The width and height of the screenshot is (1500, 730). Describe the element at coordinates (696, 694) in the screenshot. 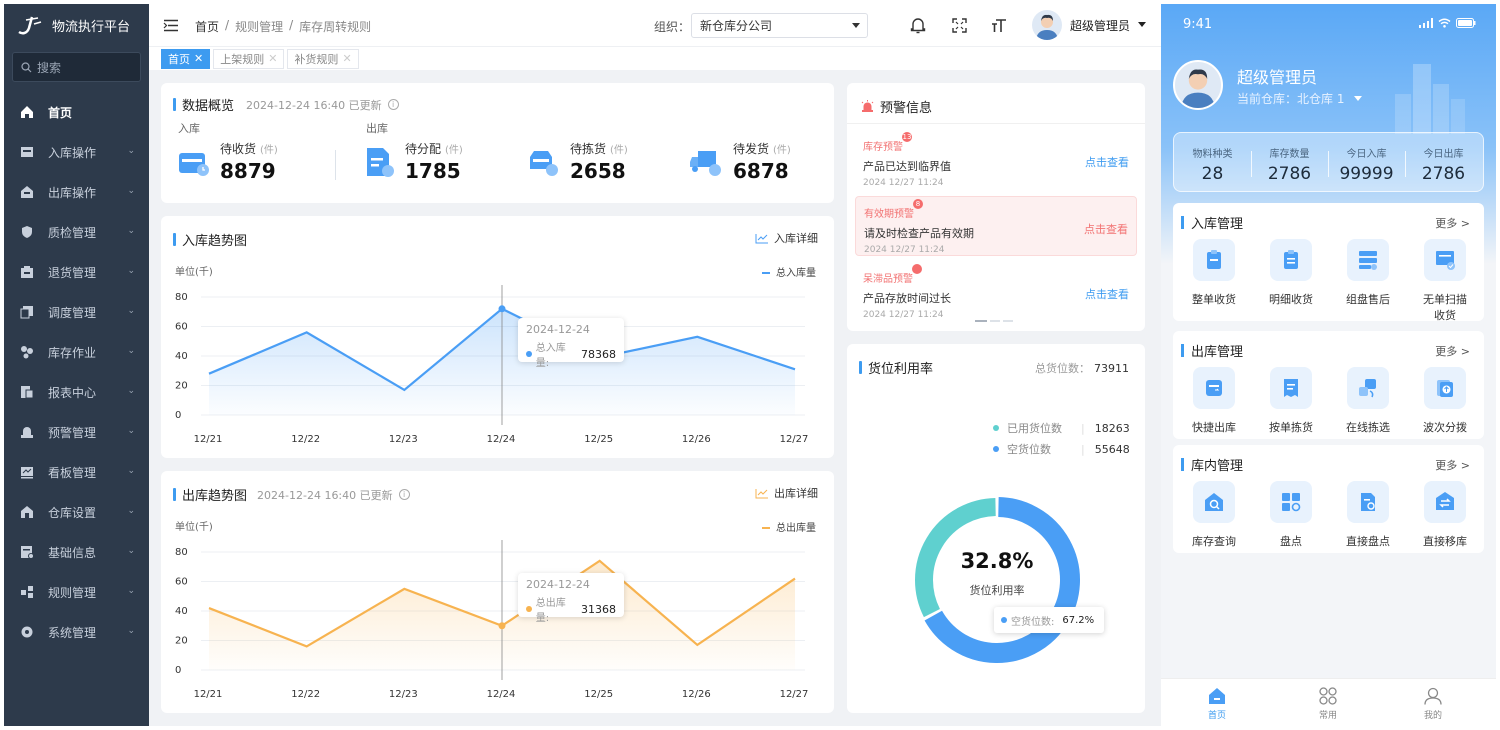

I see `x-tick-label: 12/26` at that location.